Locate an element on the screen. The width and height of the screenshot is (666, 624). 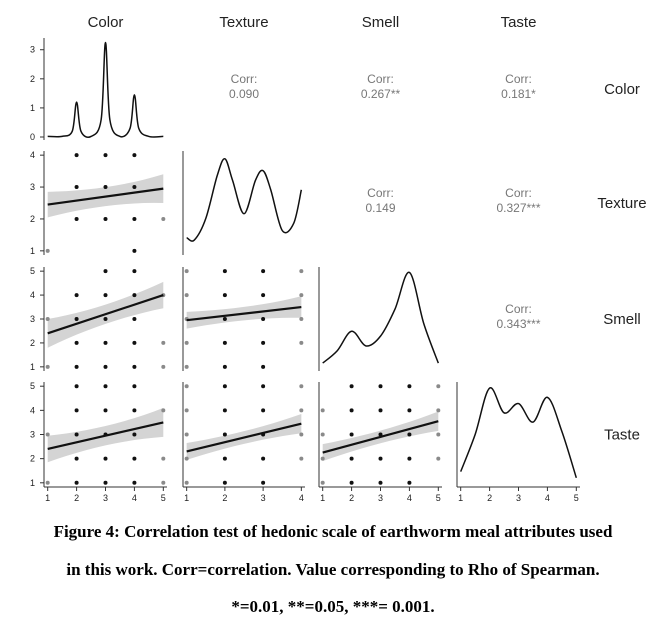
corr-value-texture-smell: 0.149 is located at coordinates (380, 208).